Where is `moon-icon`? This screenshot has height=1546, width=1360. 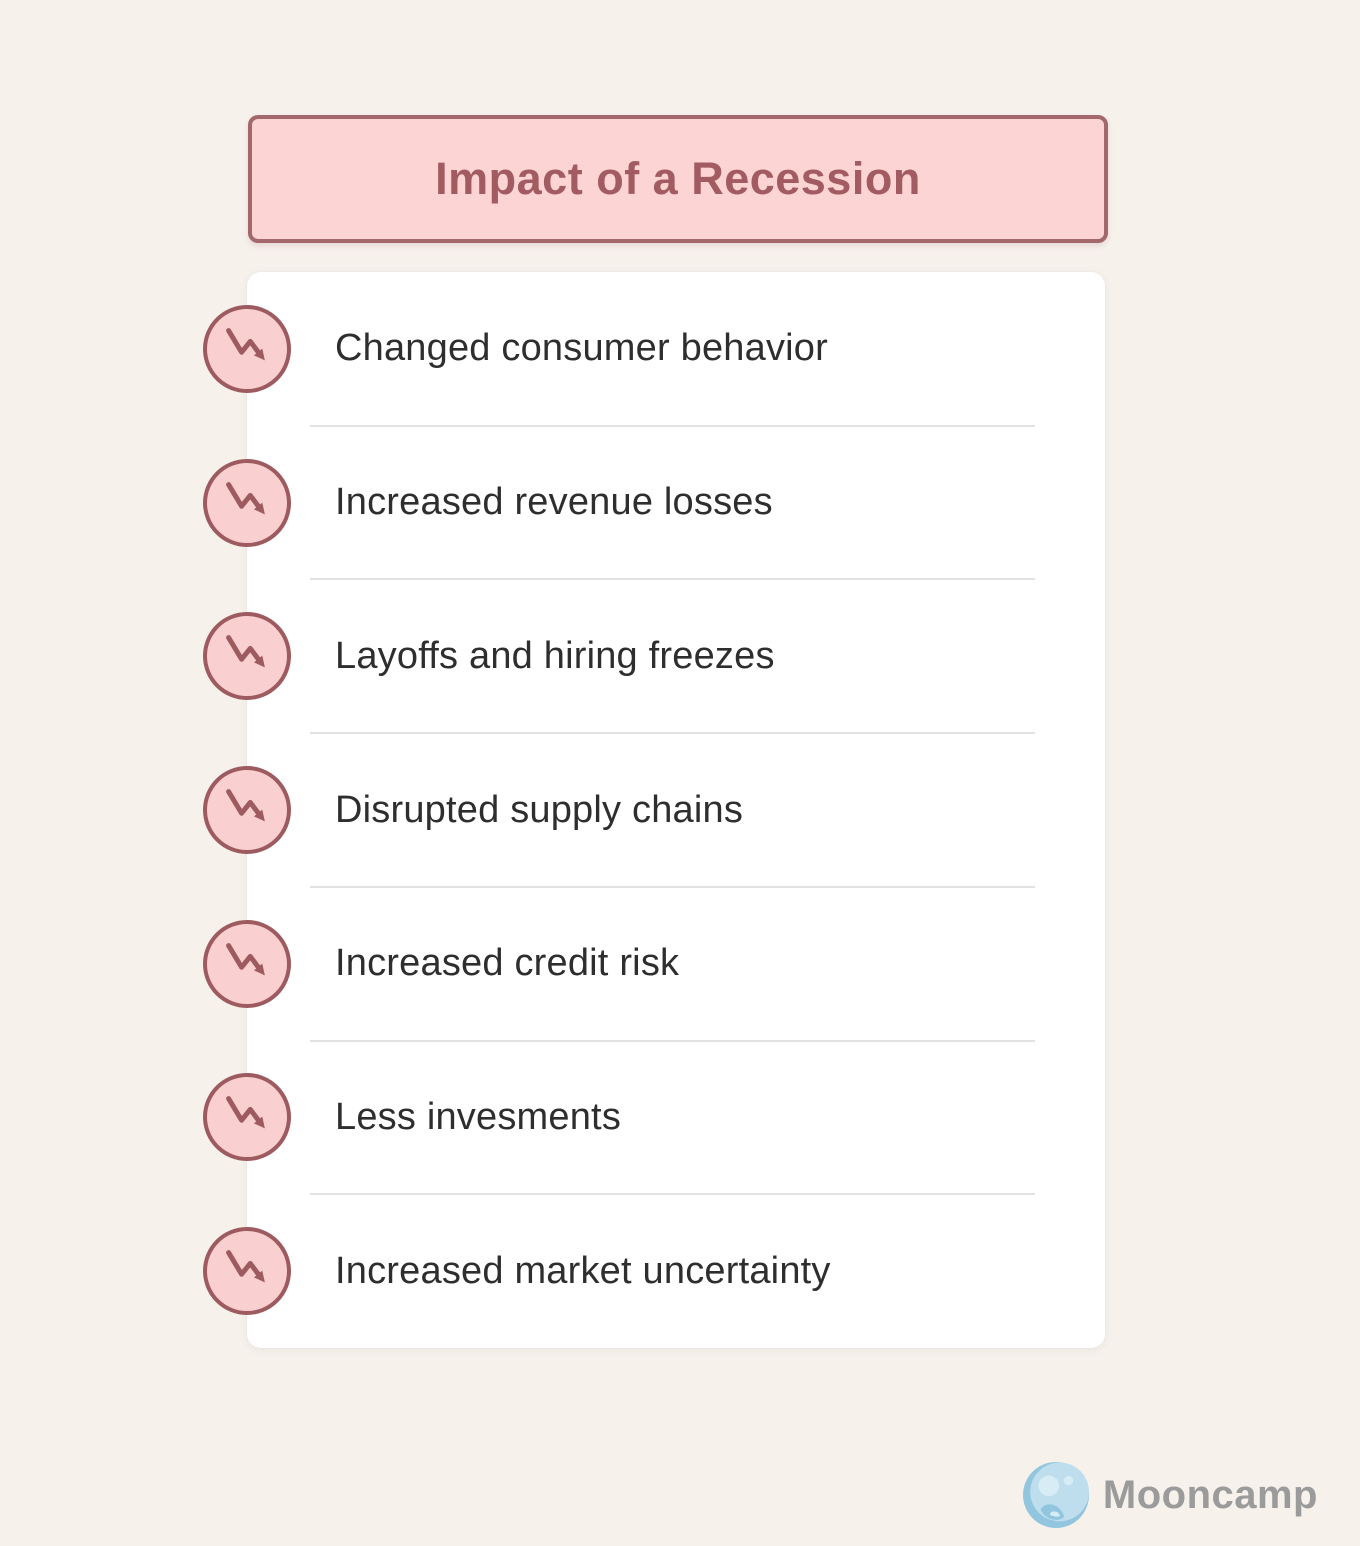 moon-icon is located at coordinates (1055, 1495).